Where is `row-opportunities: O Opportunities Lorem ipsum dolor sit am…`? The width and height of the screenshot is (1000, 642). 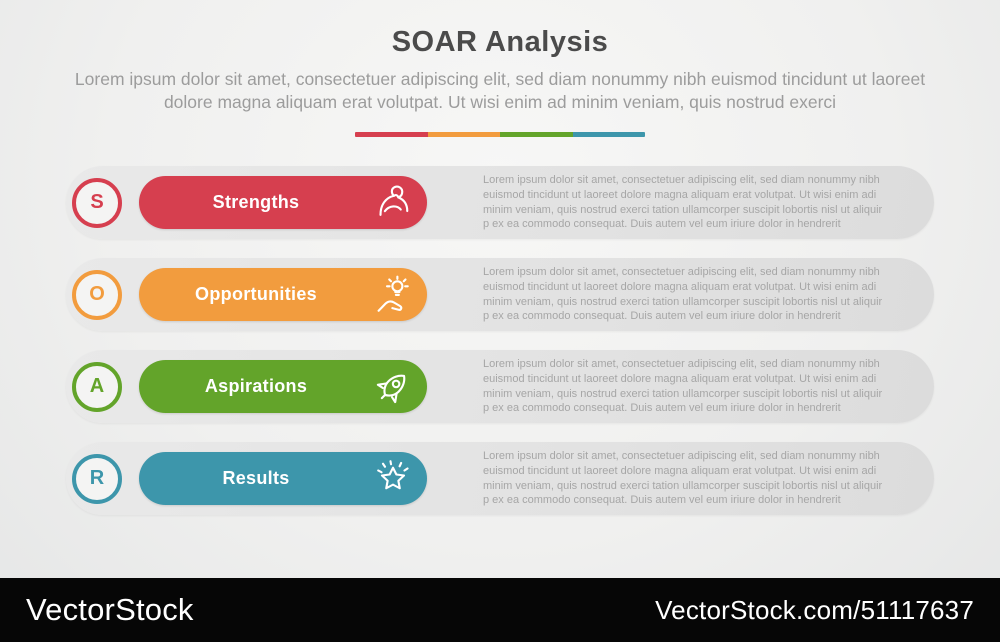
row-opportunities: O Opportunities Lorem ipsum dolor sit am… is located at coordinates (500, 294).